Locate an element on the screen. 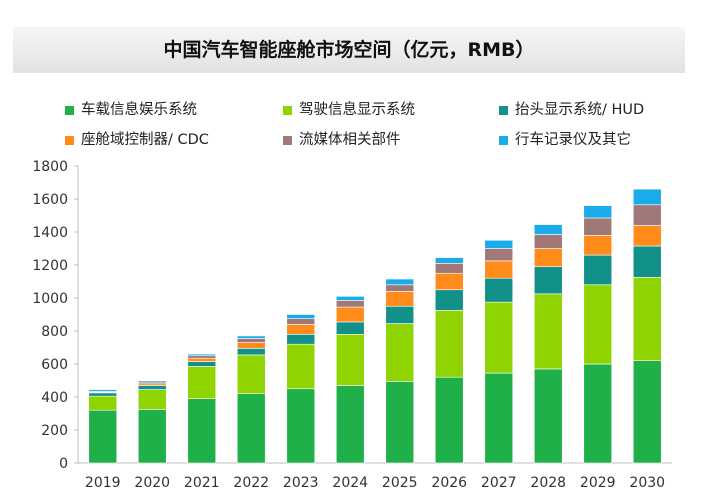  bar-segment-2029-s5 is located at coordinates (598, 212).